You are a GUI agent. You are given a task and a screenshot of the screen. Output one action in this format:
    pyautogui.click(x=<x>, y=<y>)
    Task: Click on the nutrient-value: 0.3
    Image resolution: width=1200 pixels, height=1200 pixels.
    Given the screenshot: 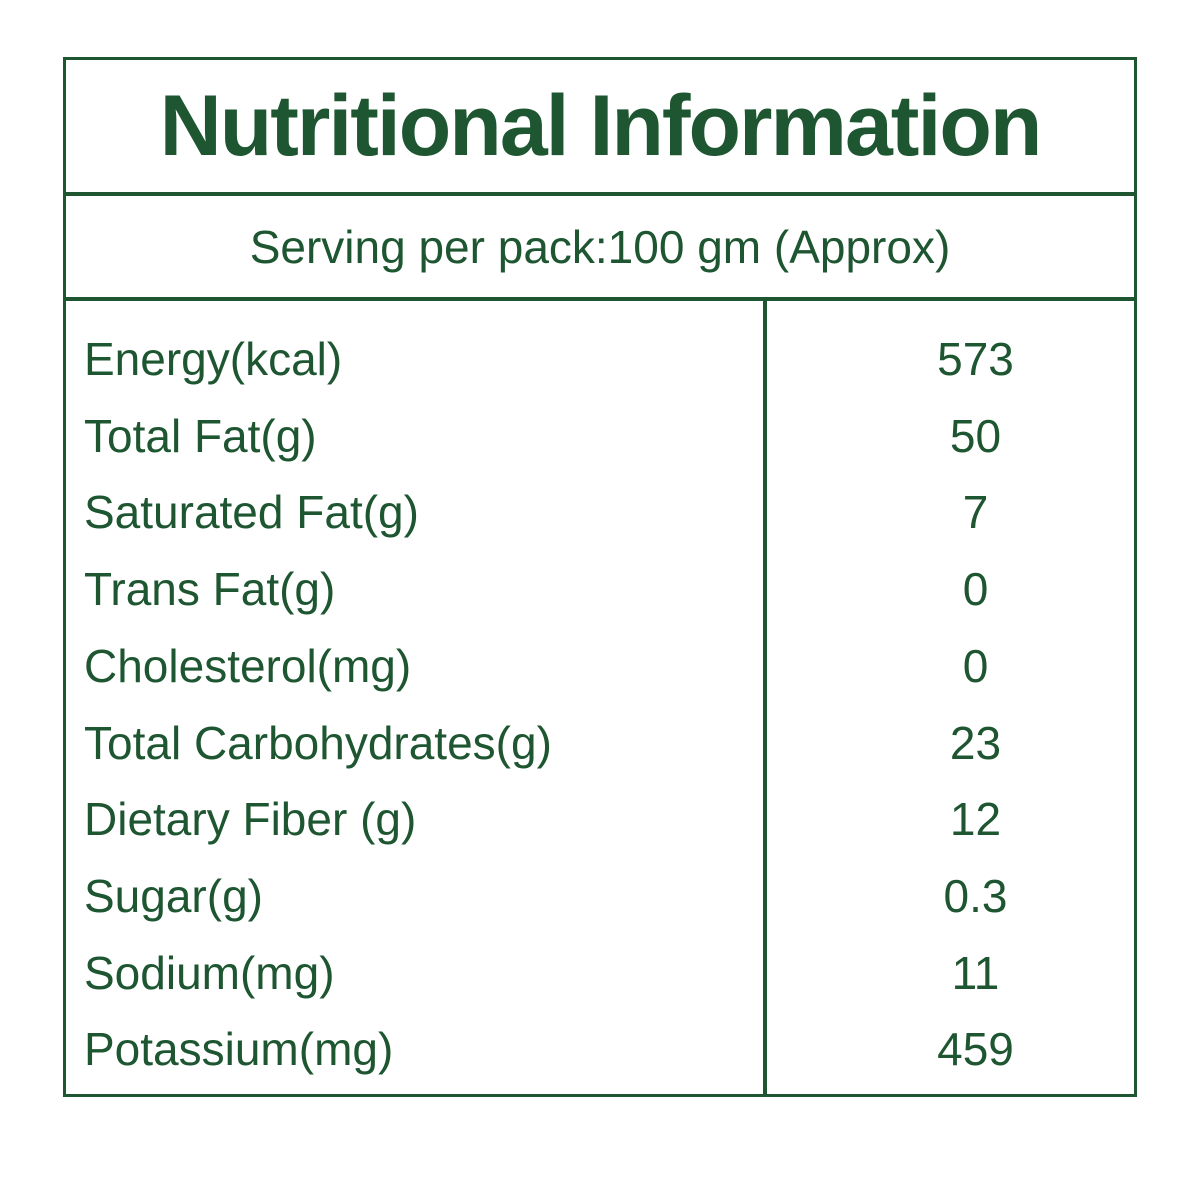 What is the action you would take?
    pyautogui.click(x=975, y=895)
    